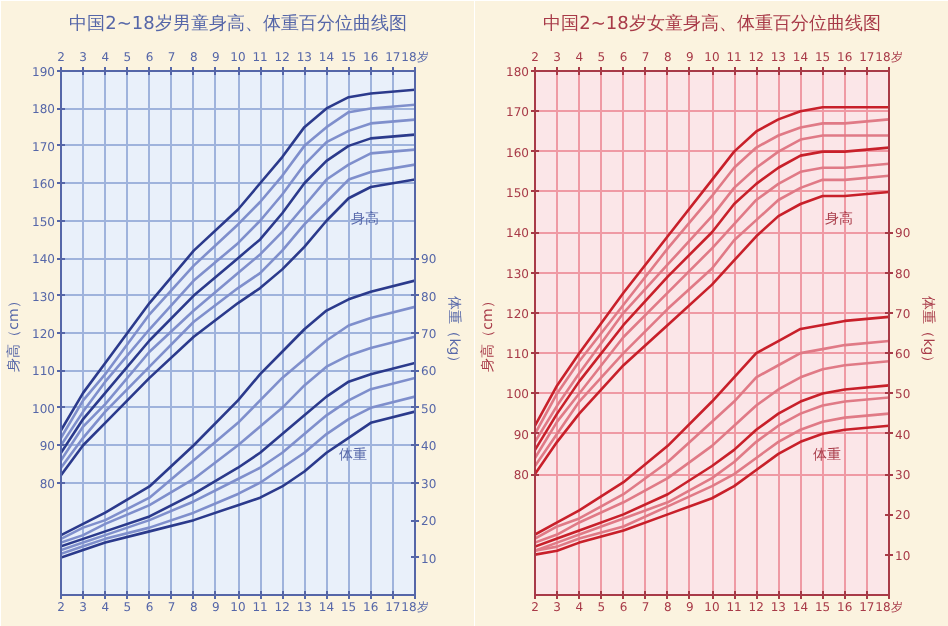 The image size is (948, 626). What do you see at coordinates (238, 24) in the screenshot?
I see `chart-title: 中国2~18岁男童身高、体重百分位曲线图` at bounding box center [238, 24].